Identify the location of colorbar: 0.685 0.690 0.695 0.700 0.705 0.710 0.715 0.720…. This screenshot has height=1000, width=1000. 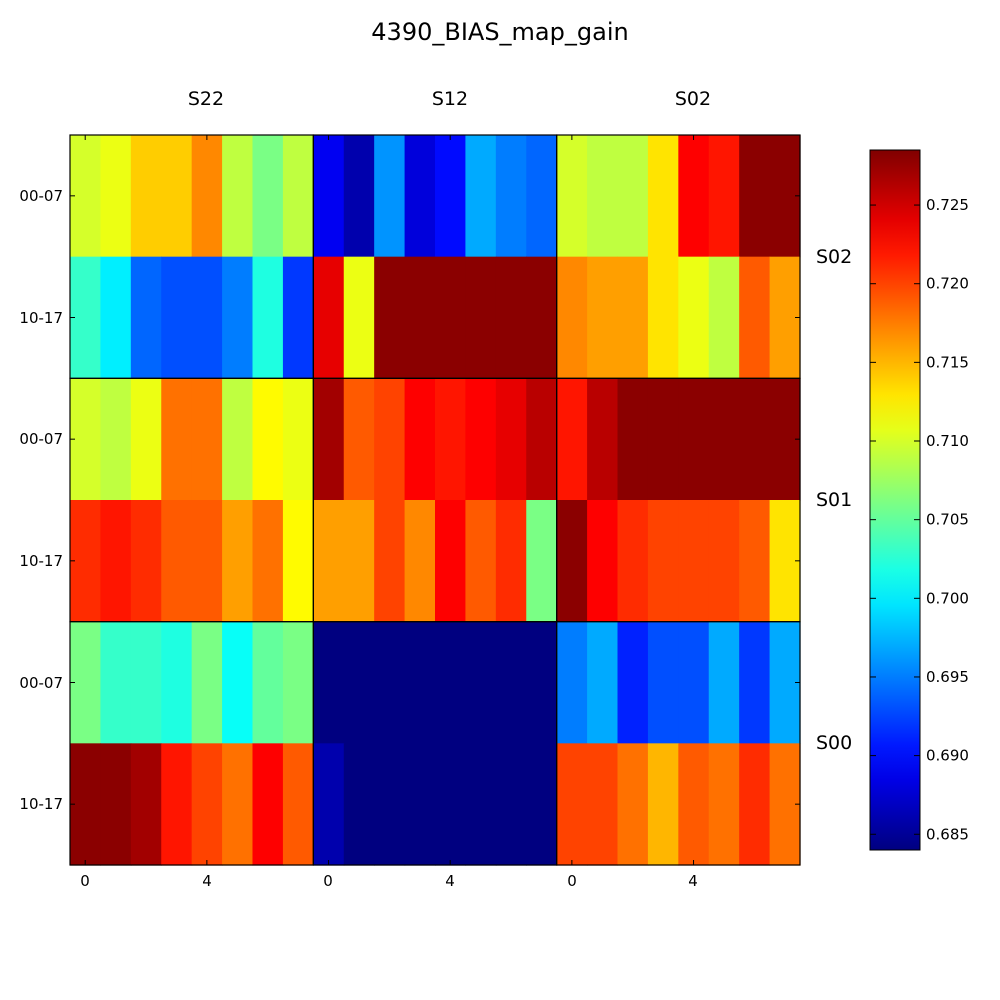
(919, 500).